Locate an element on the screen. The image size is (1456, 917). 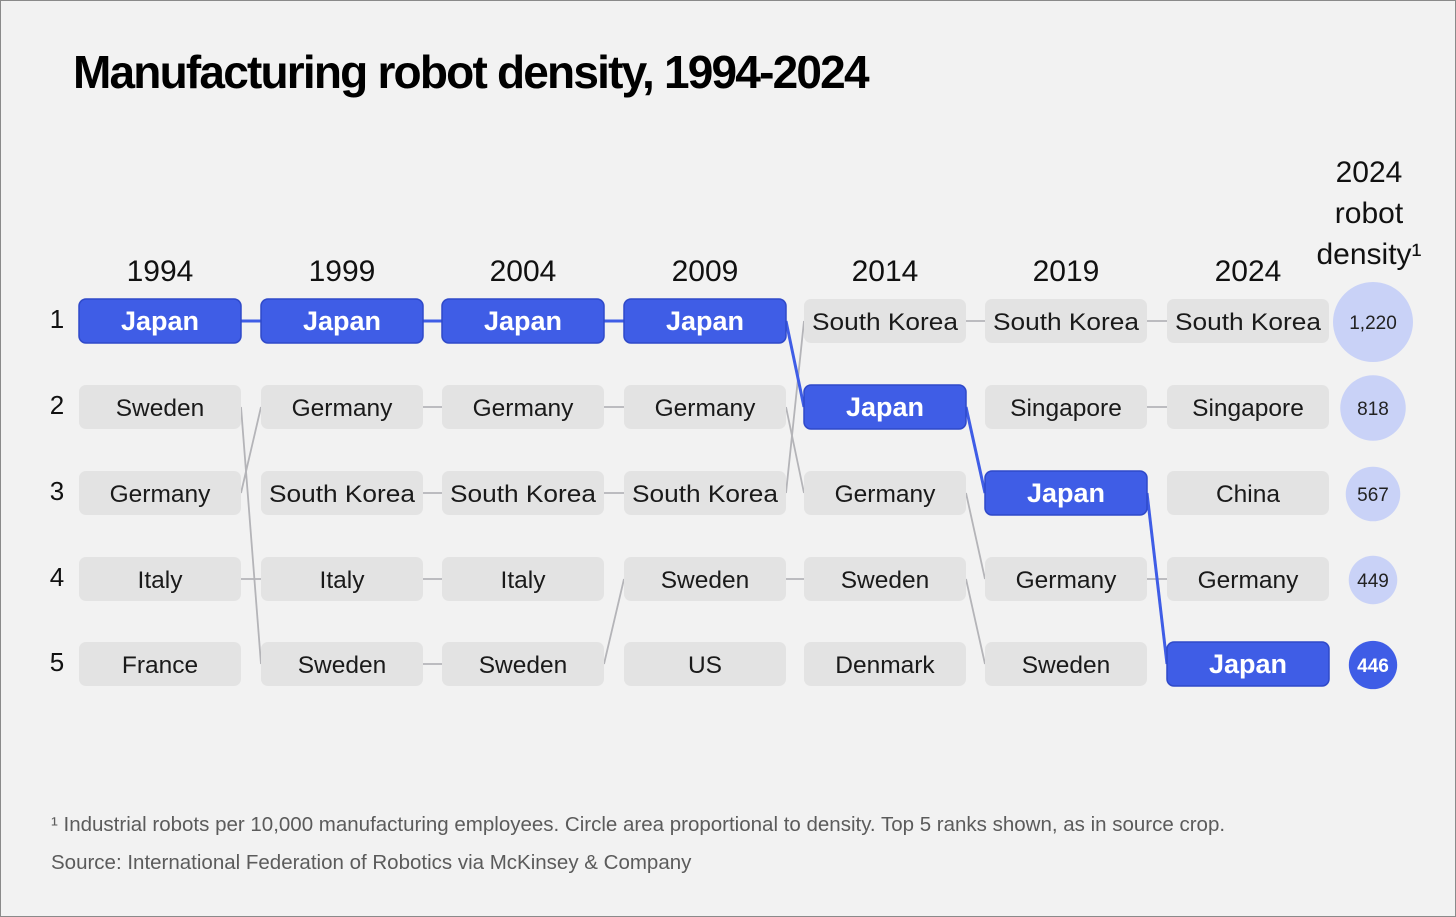
country-label: Italy is located at coordinates (161, 580).